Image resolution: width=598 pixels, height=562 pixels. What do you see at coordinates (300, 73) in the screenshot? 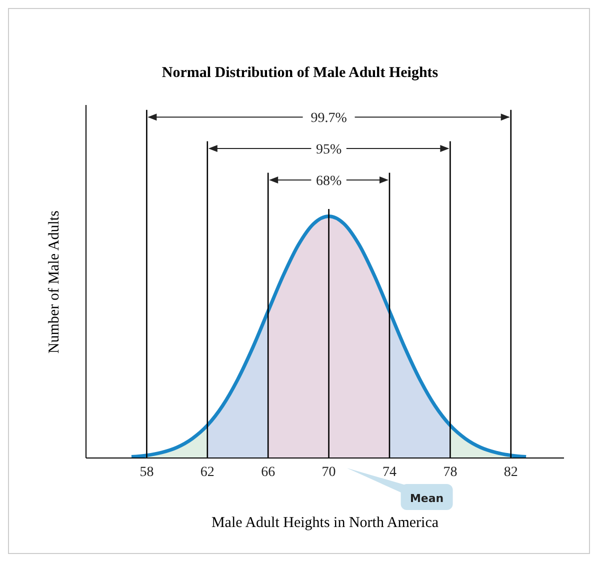
I see `chart-title: Normal Distribution of Male Adult Heights` at bounding box center [300, 73].